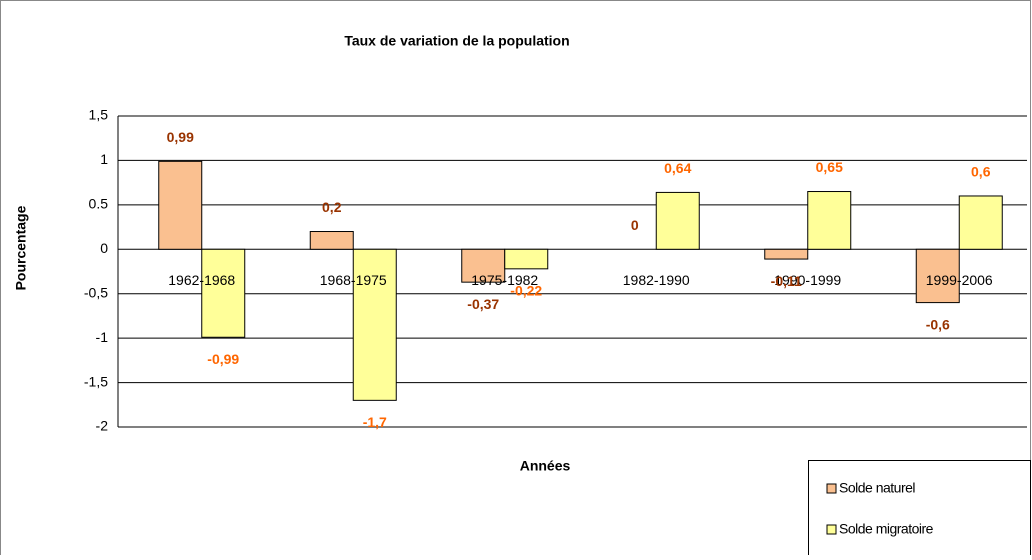  Describe the element at coordinates (677, 168) in the screenshot. I see `data-label: 0,64` at that location.